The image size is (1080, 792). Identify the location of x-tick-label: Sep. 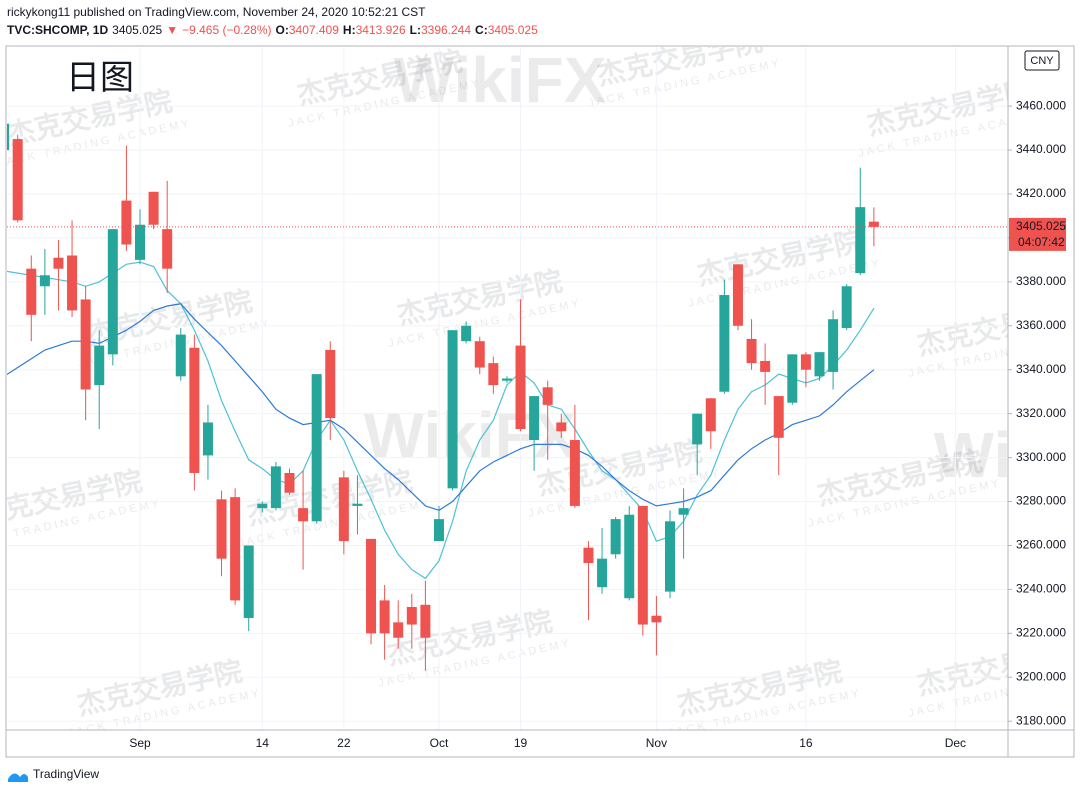
(140, 743).